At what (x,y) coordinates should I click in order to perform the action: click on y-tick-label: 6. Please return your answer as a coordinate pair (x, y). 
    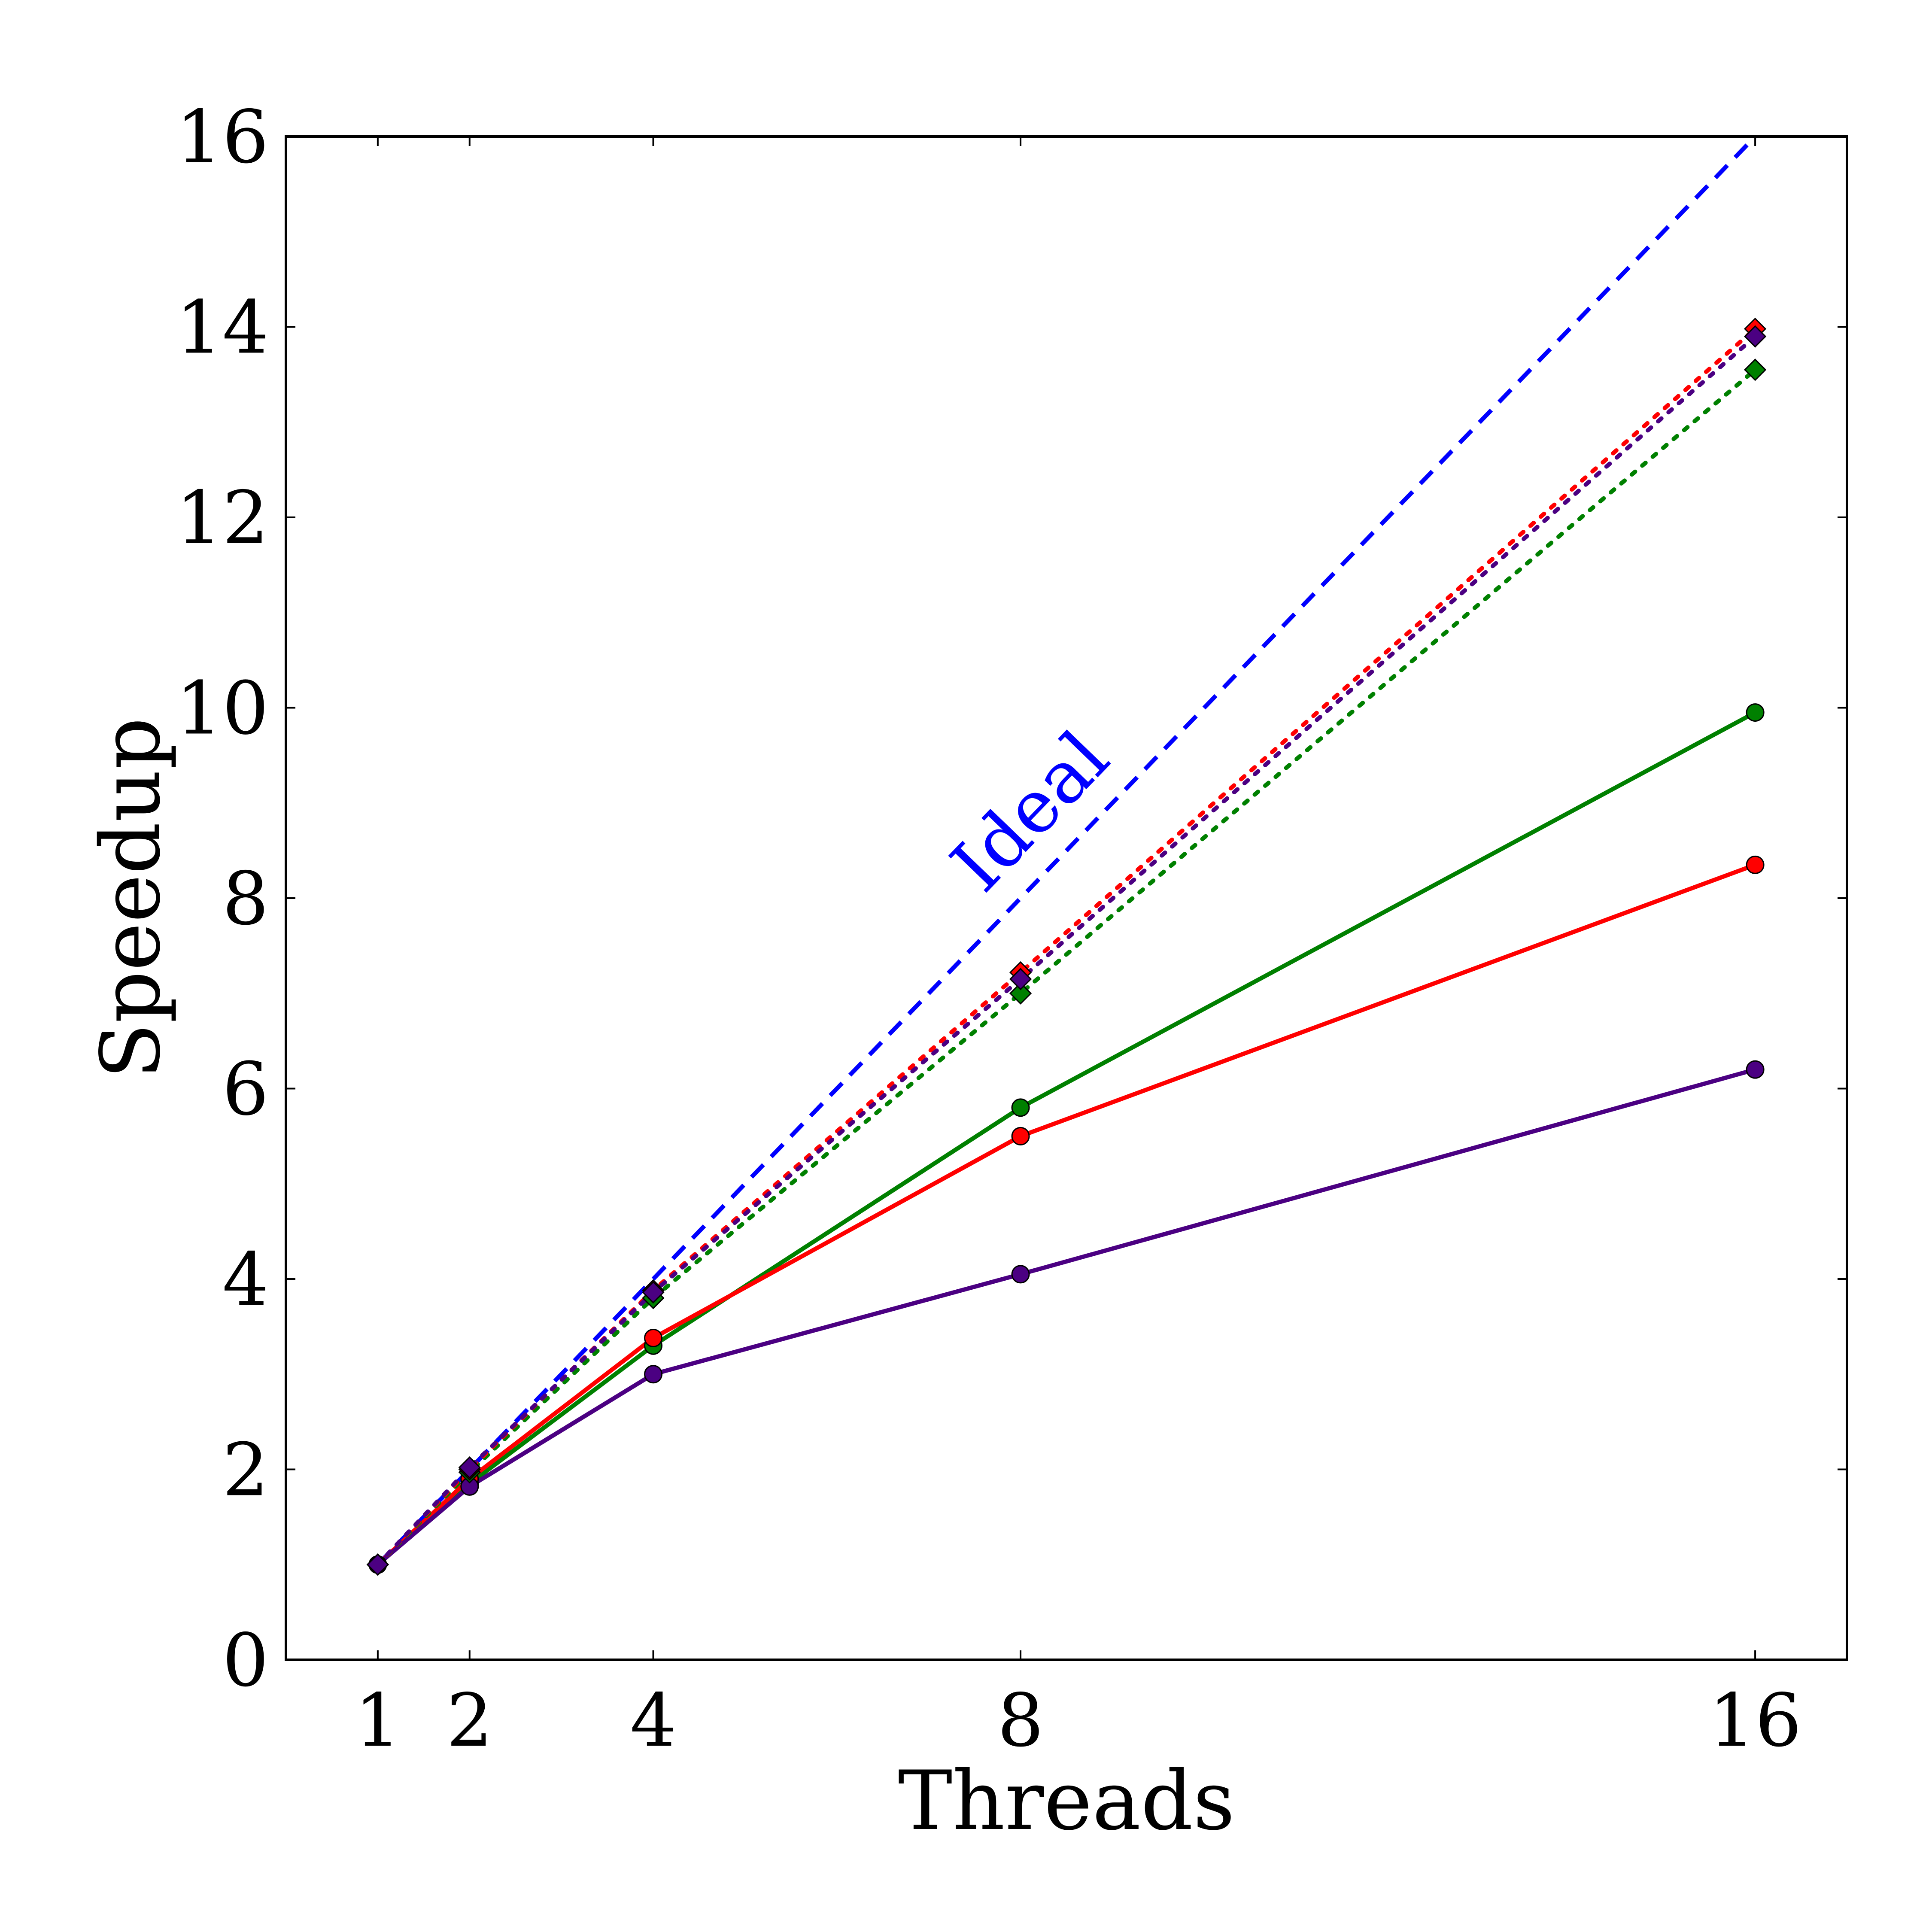
    Looking at the image, I should click on (246, 1089).